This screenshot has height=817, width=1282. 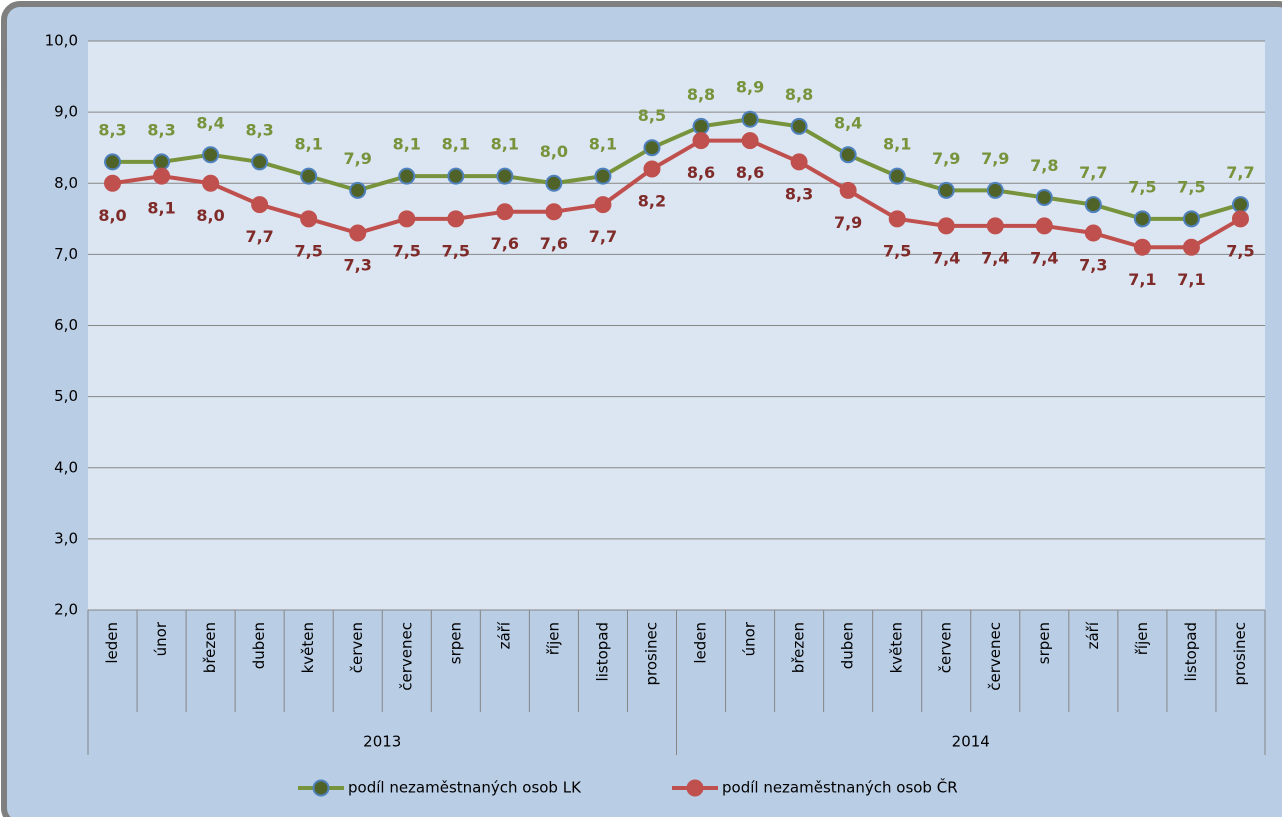 What do you see at coordinates (66, 112) in the screenshot?
I see `y-tick-label: 9,0` at bounding box center [66, 112].